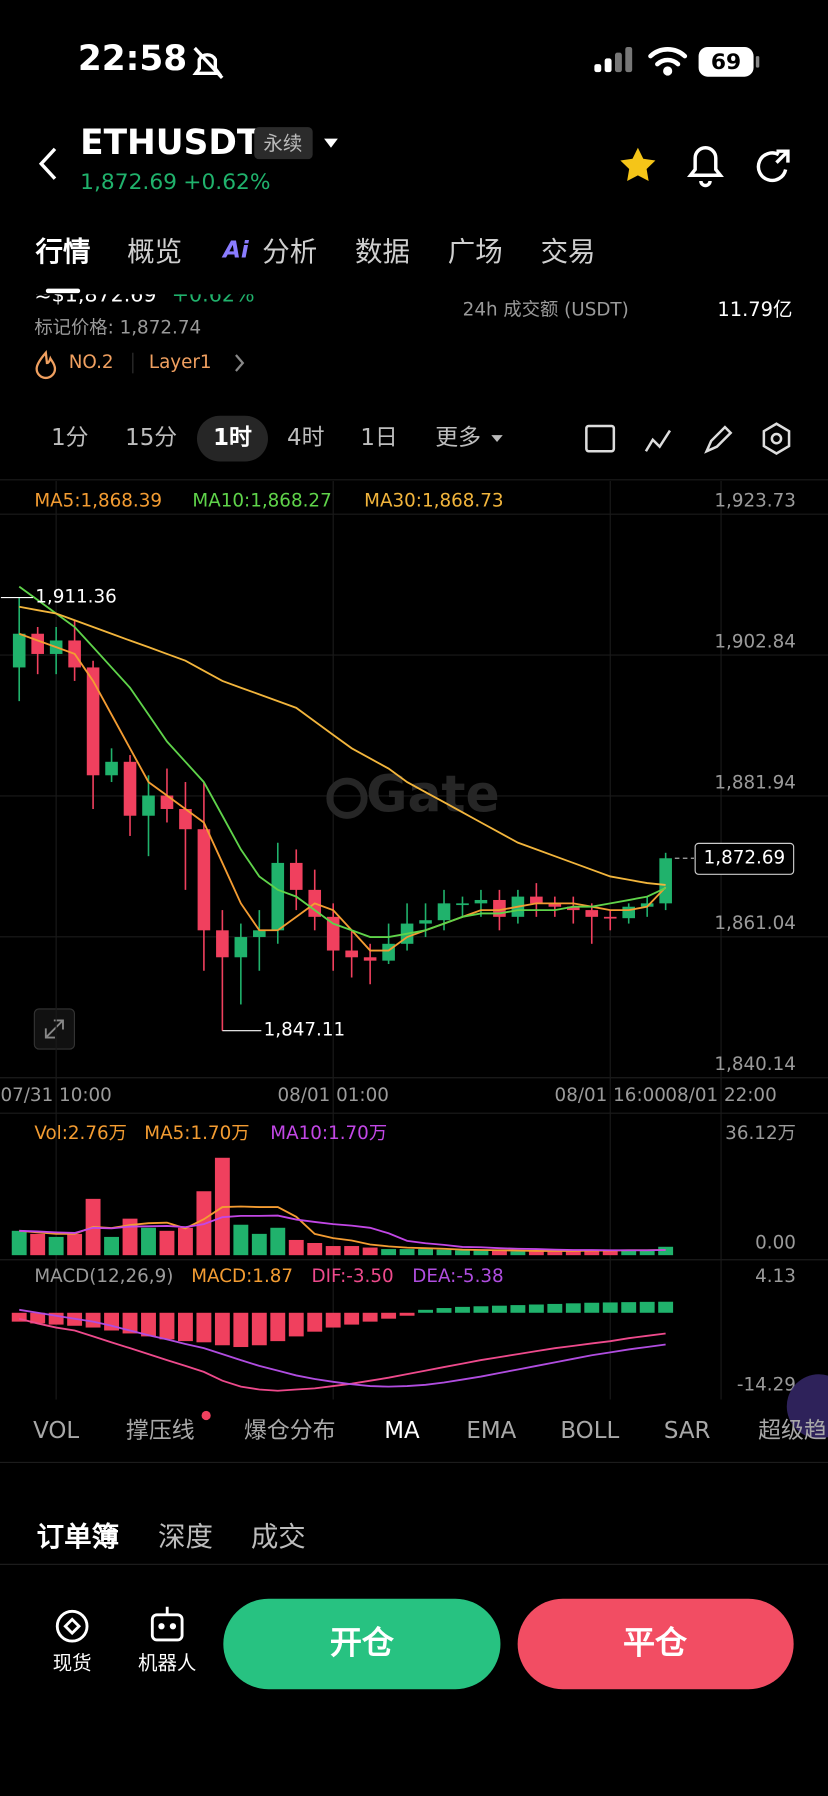 Image resolution: width=828 pixels, height=1796 pixels. What do you see at coordinates (589, 1431) in the screenshot?
I see `indicator-tab: BOLL` at bounding box center [589, 1431].